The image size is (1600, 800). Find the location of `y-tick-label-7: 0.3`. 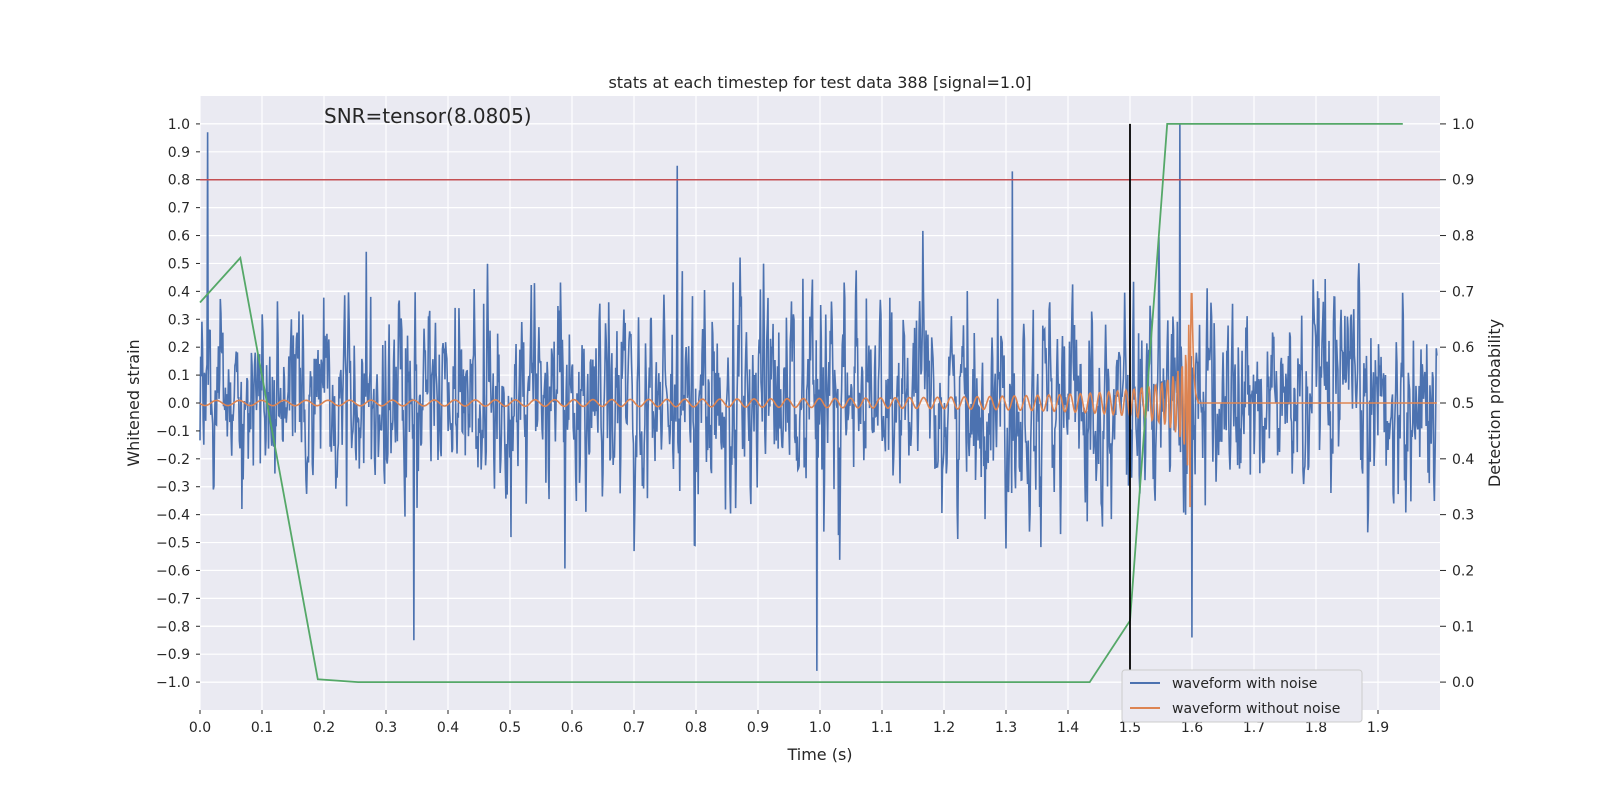

y-tick-label-7: 0.3 is located at coordinates (179, 320).